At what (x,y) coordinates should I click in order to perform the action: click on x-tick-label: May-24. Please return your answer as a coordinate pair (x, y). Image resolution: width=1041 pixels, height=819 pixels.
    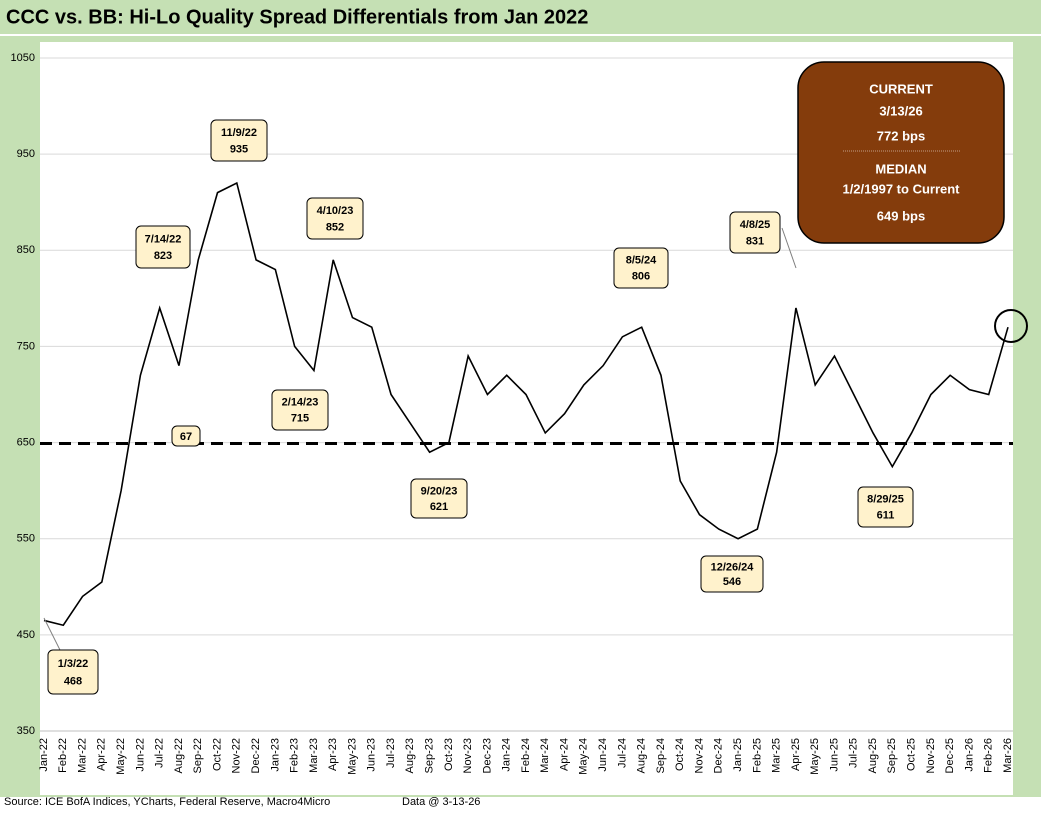
    Looking at the image, I should click on (584, 756).